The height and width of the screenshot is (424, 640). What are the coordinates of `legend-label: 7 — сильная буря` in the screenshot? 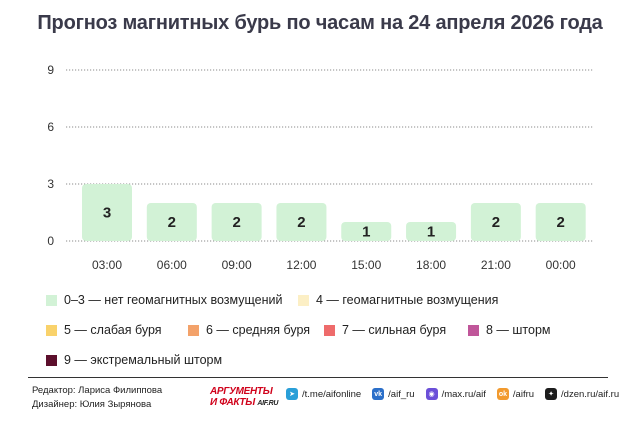 It's located at (394, 330).